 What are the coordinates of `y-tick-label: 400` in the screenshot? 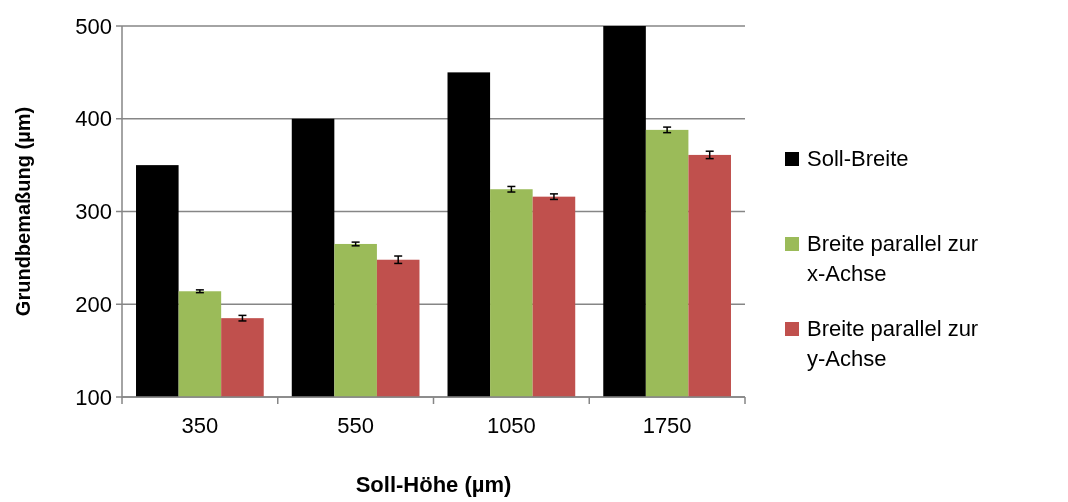 It's located at (93, 119).